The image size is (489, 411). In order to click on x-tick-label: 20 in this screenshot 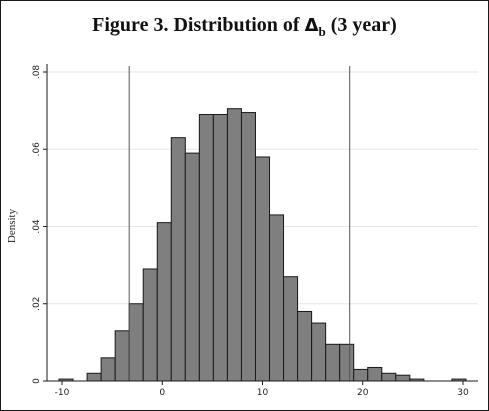, I will do `click(363, 393)`.